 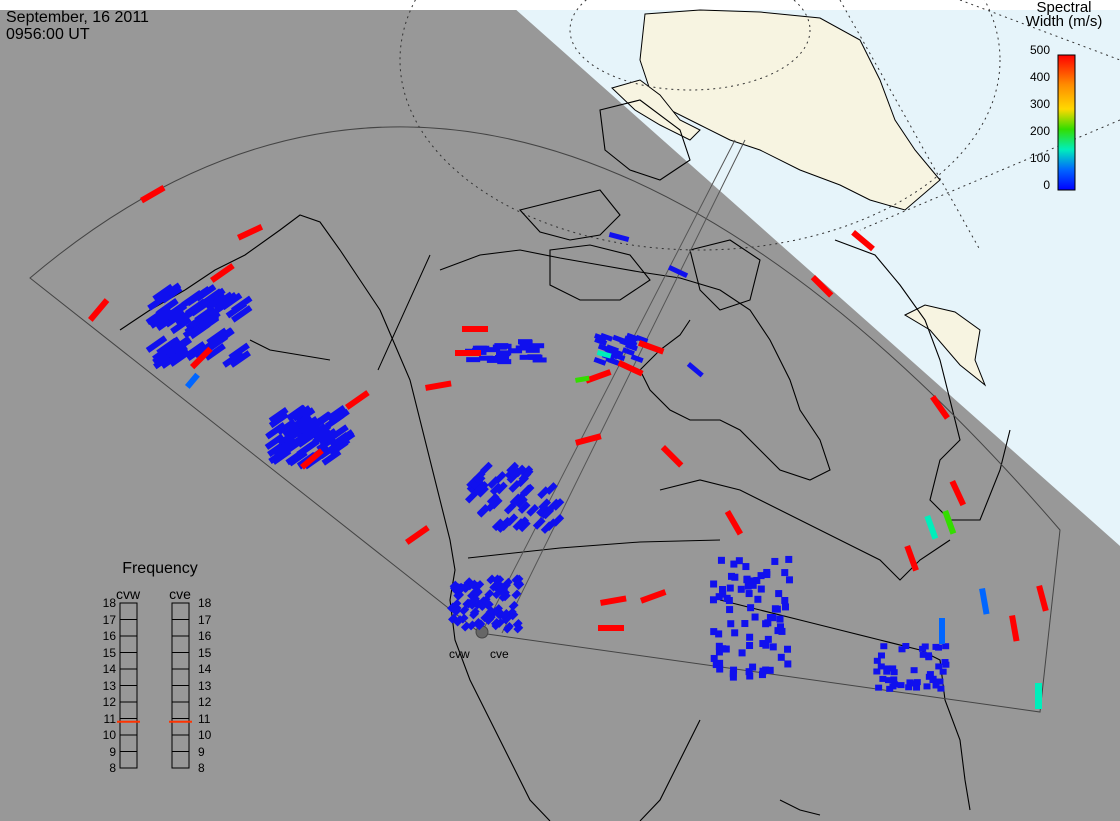 I want to click on frequency-tick: 12, so click(x=109, y=702).